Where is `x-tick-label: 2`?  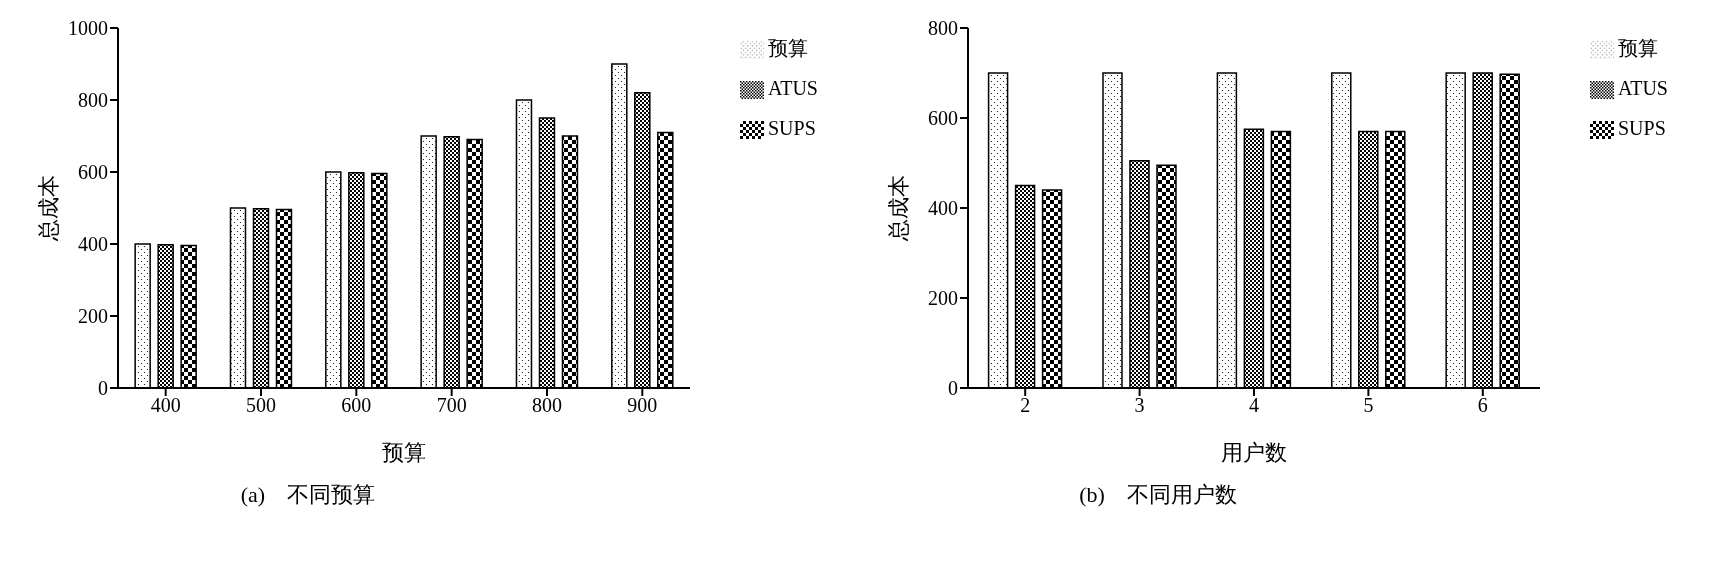 x-tick-label: 2 is located at coordinates (1025, 405).